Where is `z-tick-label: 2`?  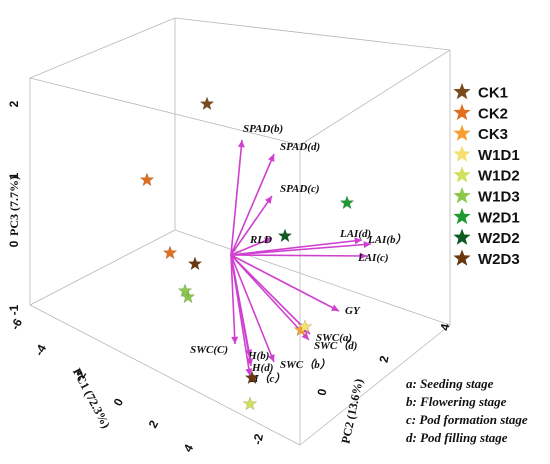 z-tick-label: 2 is located at coordinates (14, 103).